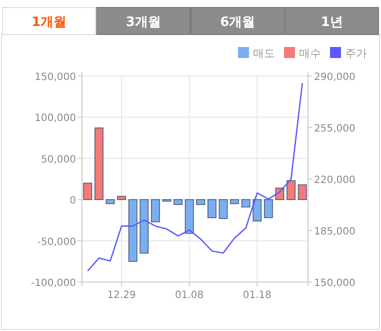  Describe the element at coordinates (121, 295) in the screenshot. I see `x-tick-label: 12.29` at that location.